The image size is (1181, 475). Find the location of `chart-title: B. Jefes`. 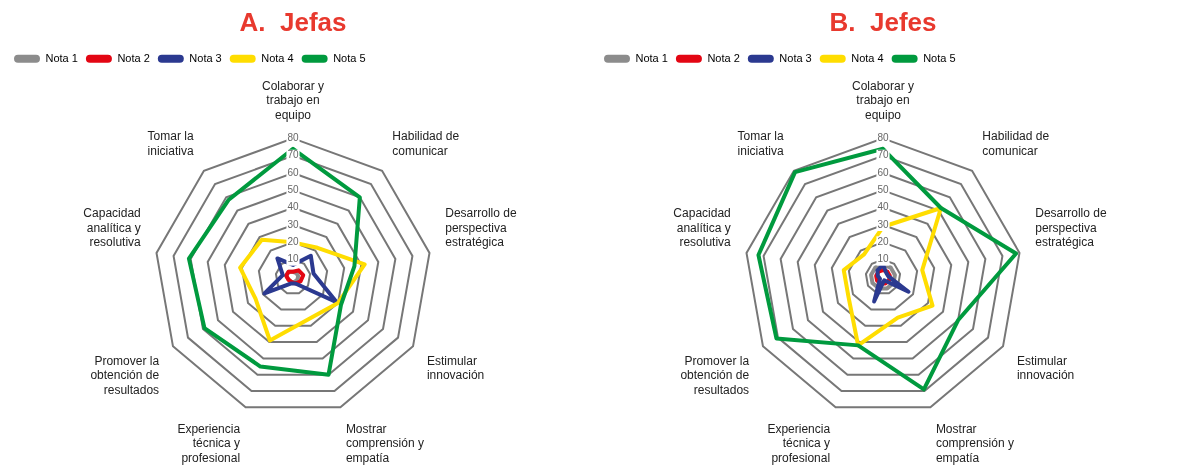

chart-title: B. Jefes is located at coordinates (883, 21).